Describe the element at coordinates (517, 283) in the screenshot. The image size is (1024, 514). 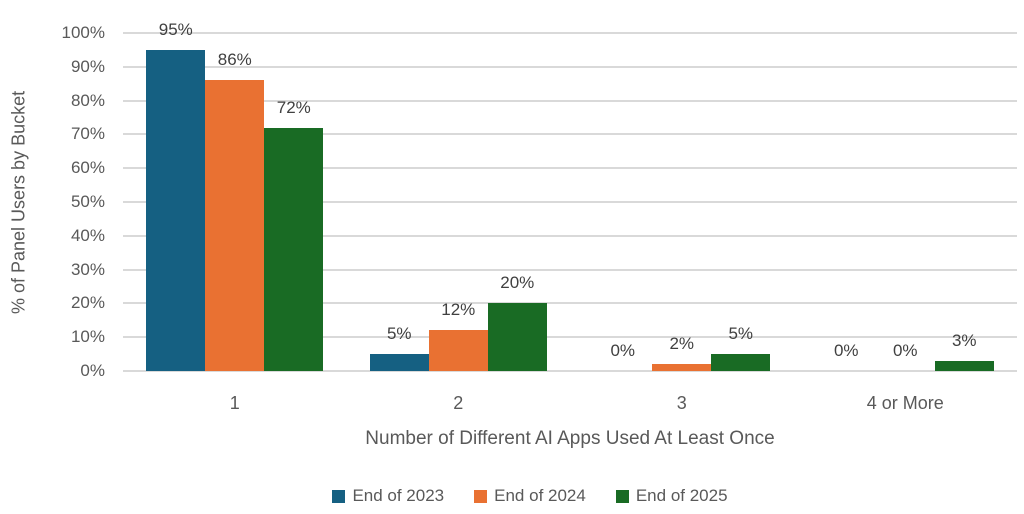
I see `bar-value-label: 20%` at that location.